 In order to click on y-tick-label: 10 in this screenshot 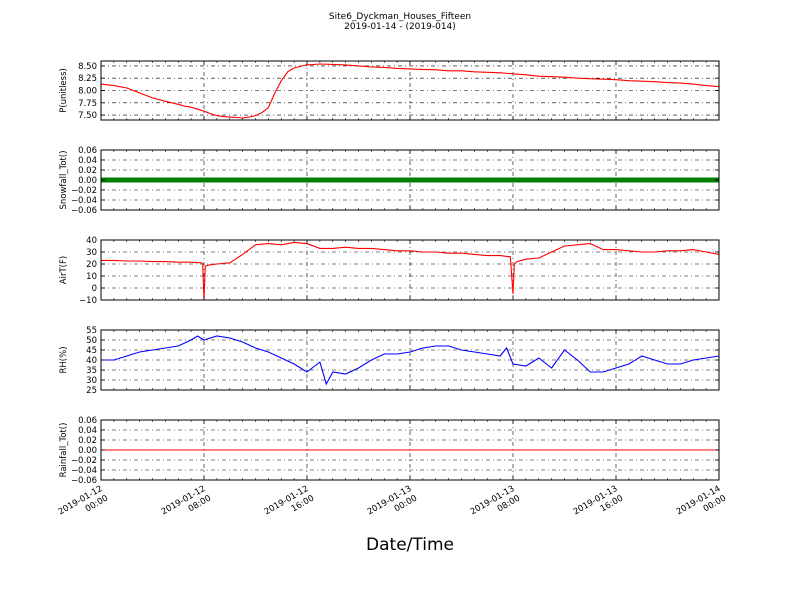, I will do `click(91, 277)`.